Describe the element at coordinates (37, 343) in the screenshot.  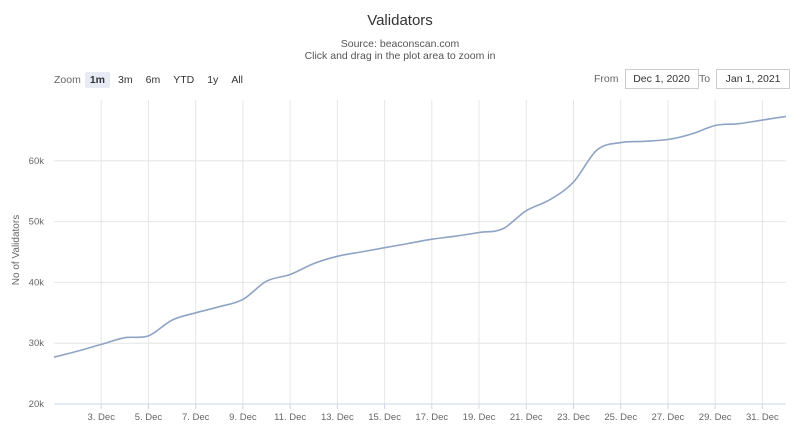
I see `y-tick-label: 30k` at that location.